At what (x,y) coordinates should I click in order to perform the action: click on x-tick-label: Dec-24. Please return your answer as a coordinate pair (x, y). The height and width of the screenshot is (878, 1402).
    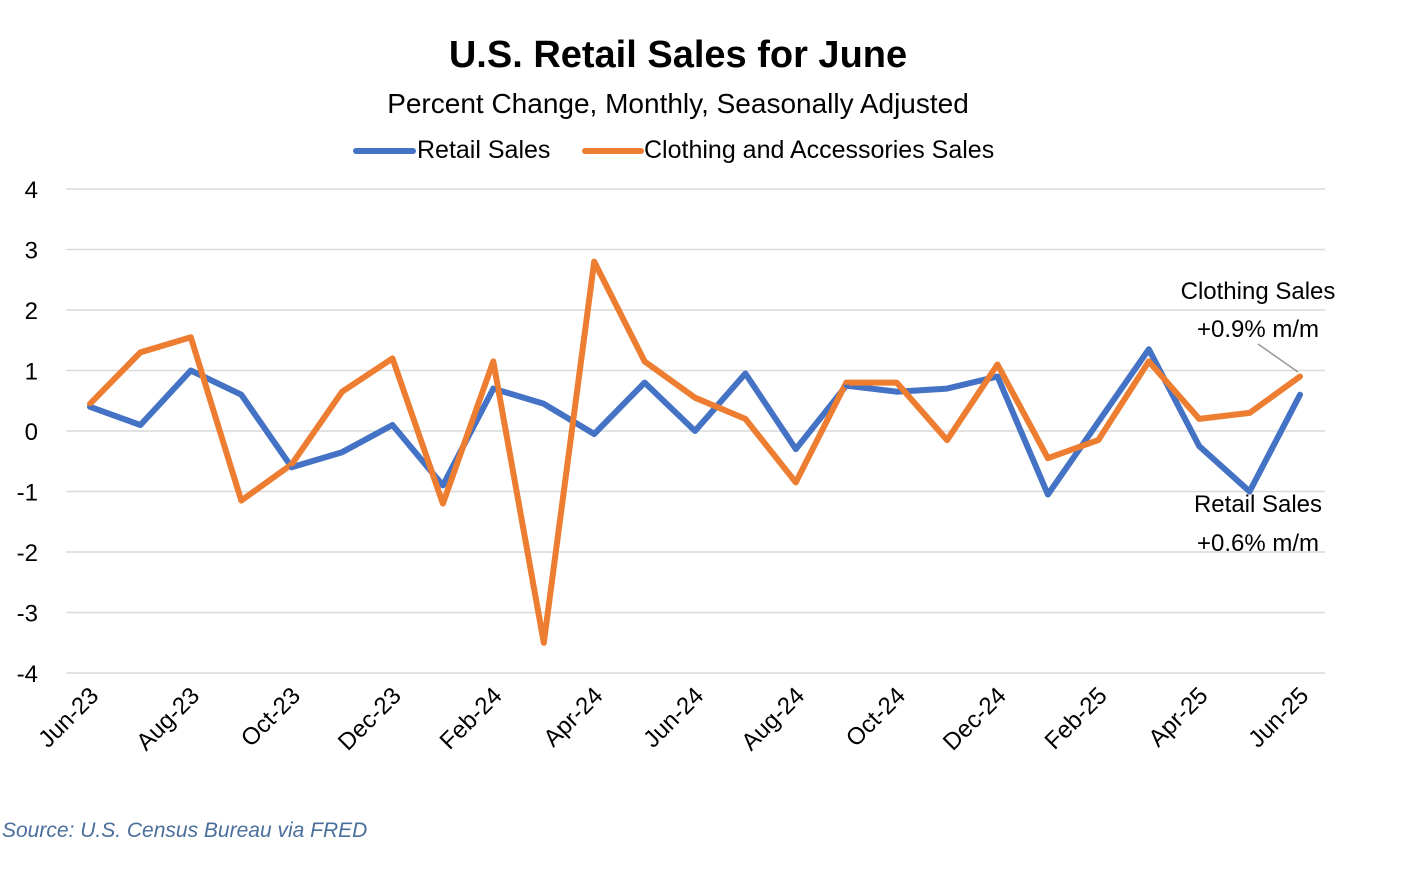
    Looking at the image, I should click on (975, 719).